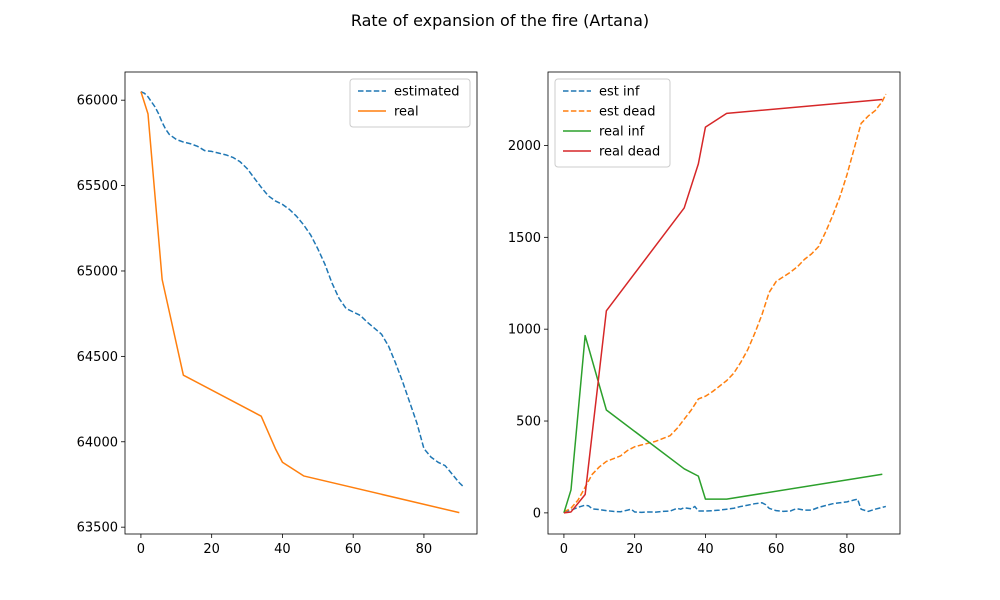 The image size is (1000, 600). I want to click on y-tick-label: 64000, so click(97, 442).